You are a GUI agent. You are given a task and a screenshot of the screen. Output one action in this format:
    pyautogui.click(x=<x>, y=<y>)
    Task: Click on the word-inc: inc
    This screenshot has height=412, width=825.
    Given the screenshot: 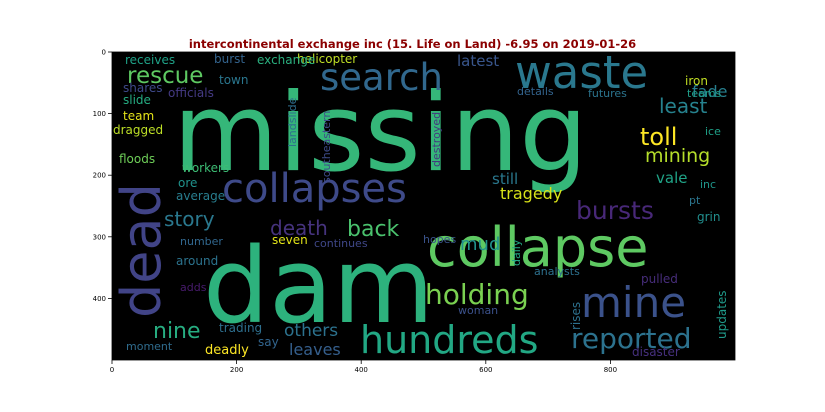 What is the action you would take?
    pyautogui.click(x=708, y=184)
    